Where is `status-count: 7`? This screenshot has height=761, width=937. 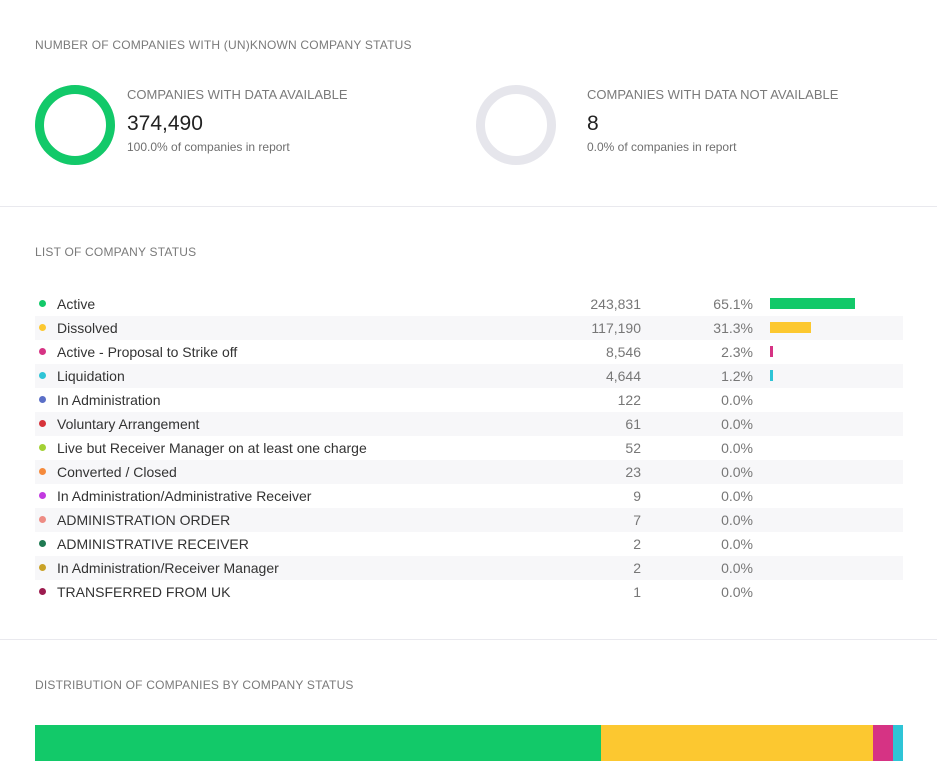
status-count: 7 is located at coordinates (637, 520).